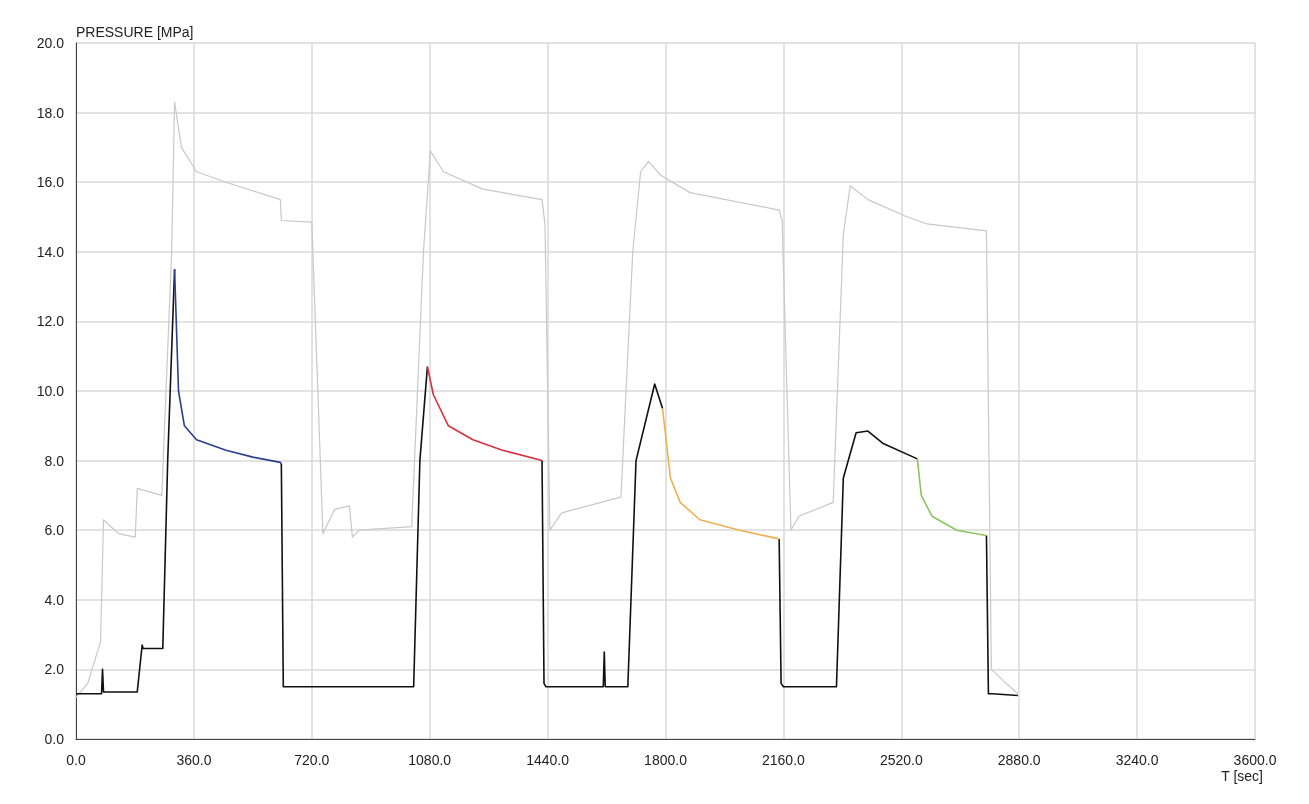  Describe the element at coordinates (430, 760) in the screenshot. I see `x-tick-label: 1080.0` at that location.